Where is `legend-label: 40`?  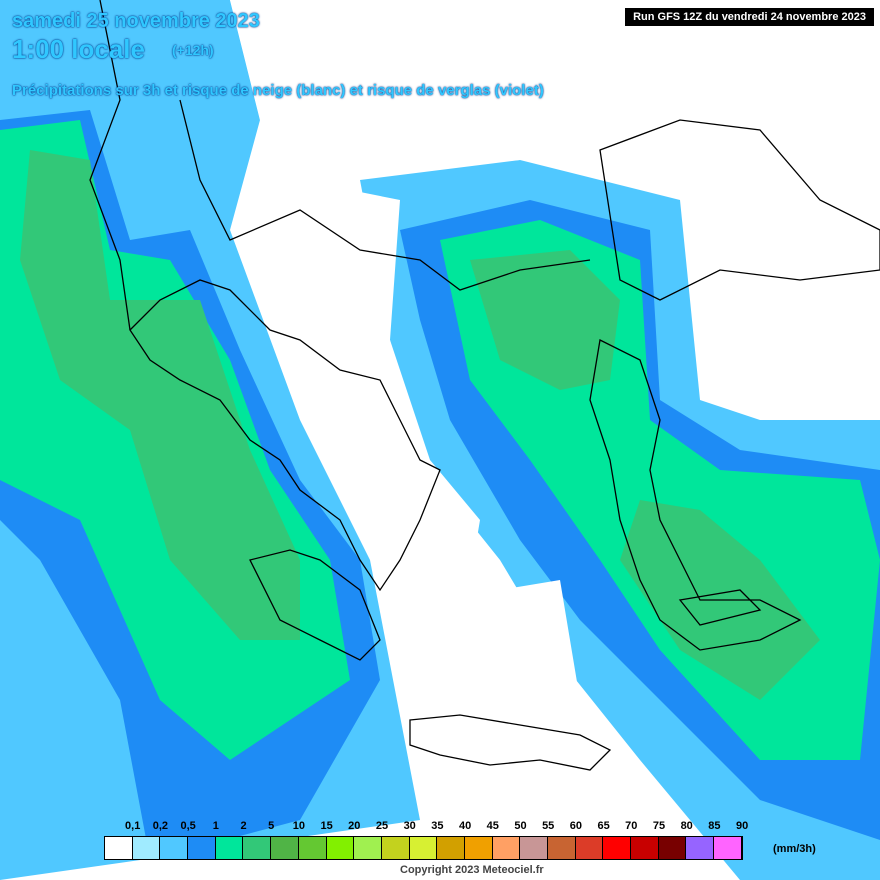
legend-label: 40 is located at coordinates (465, 826).